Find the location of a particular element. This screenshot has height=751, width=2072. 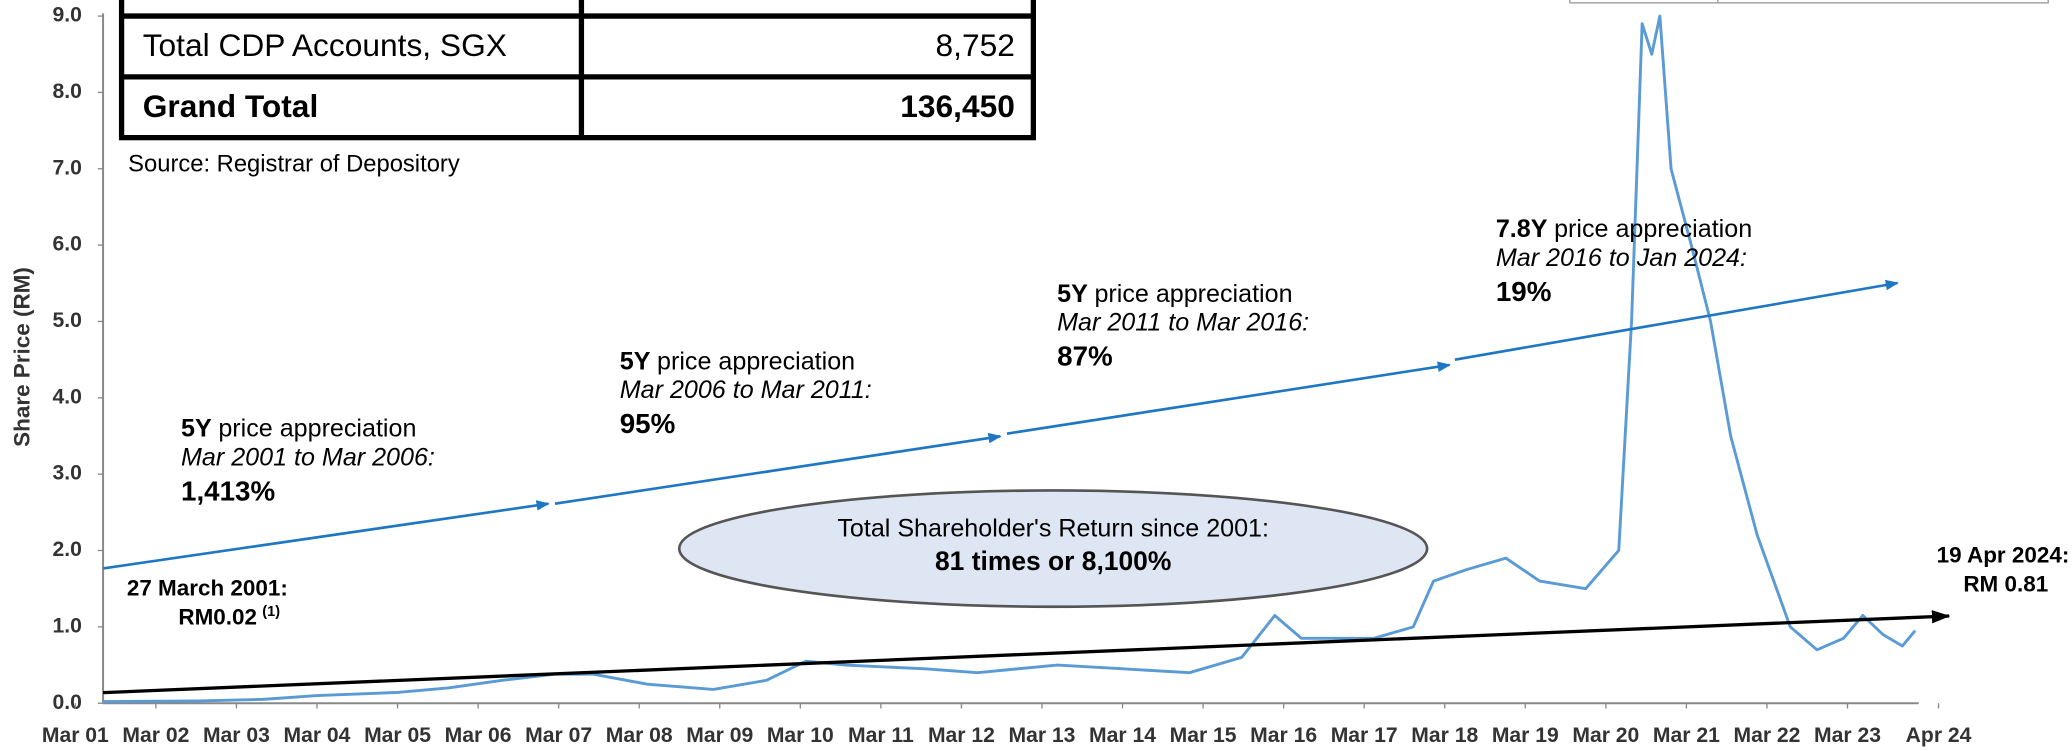

table-cell: 8,752 is located at coordinates (975, 45).